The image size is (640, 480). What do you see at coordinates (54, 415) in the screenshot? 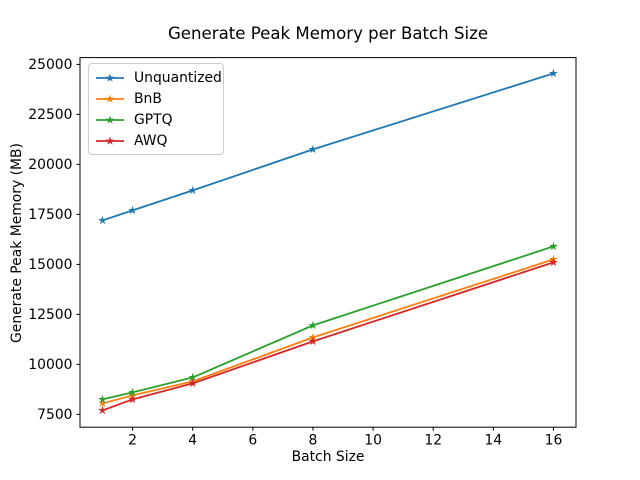
I see `y-tick-label: 7500` at bounding box center [54, 415].